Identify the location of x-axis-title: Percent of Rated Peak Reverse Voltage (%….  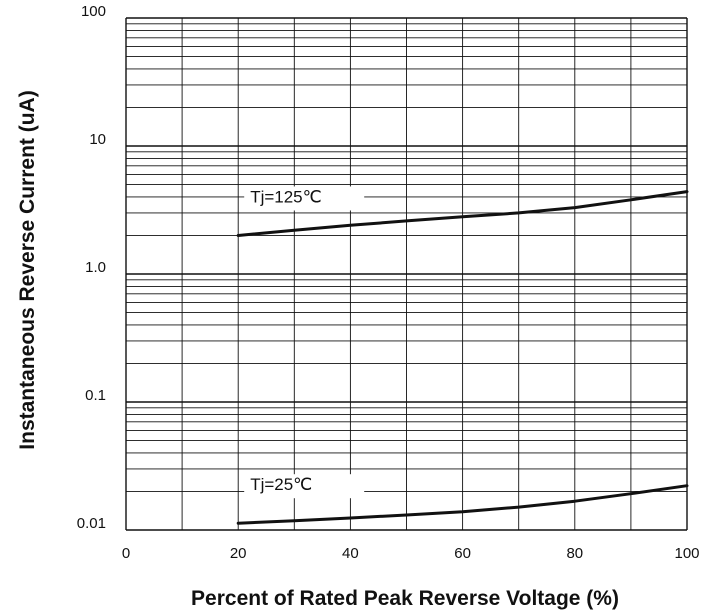
(405, 598).